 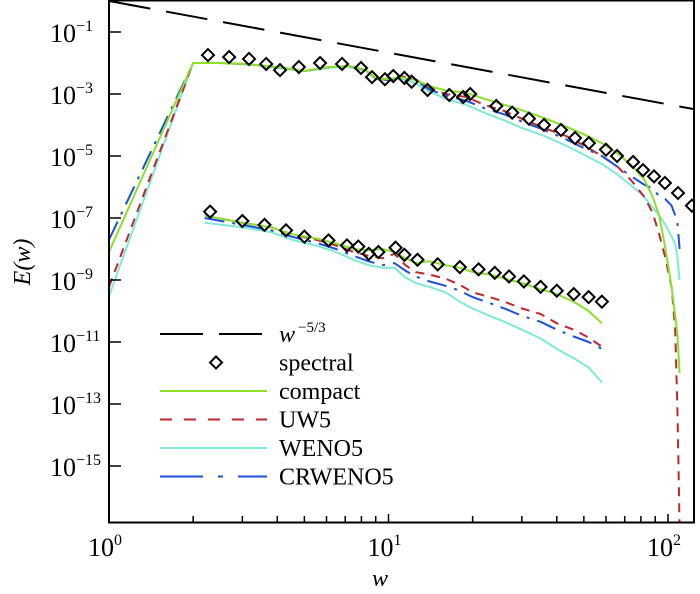 I want to click on inset-spectral-shifted-markers, so click(x=406, y=257).